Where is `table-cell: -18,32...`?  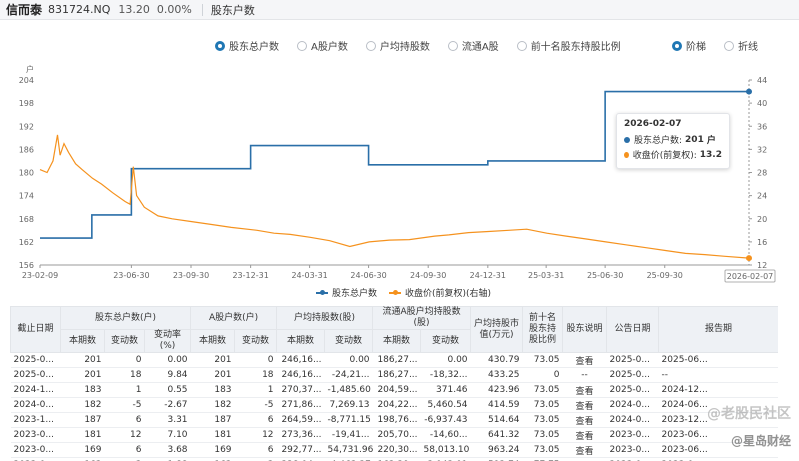 table-cell: -18,32... is located at coordinates (445, 375).